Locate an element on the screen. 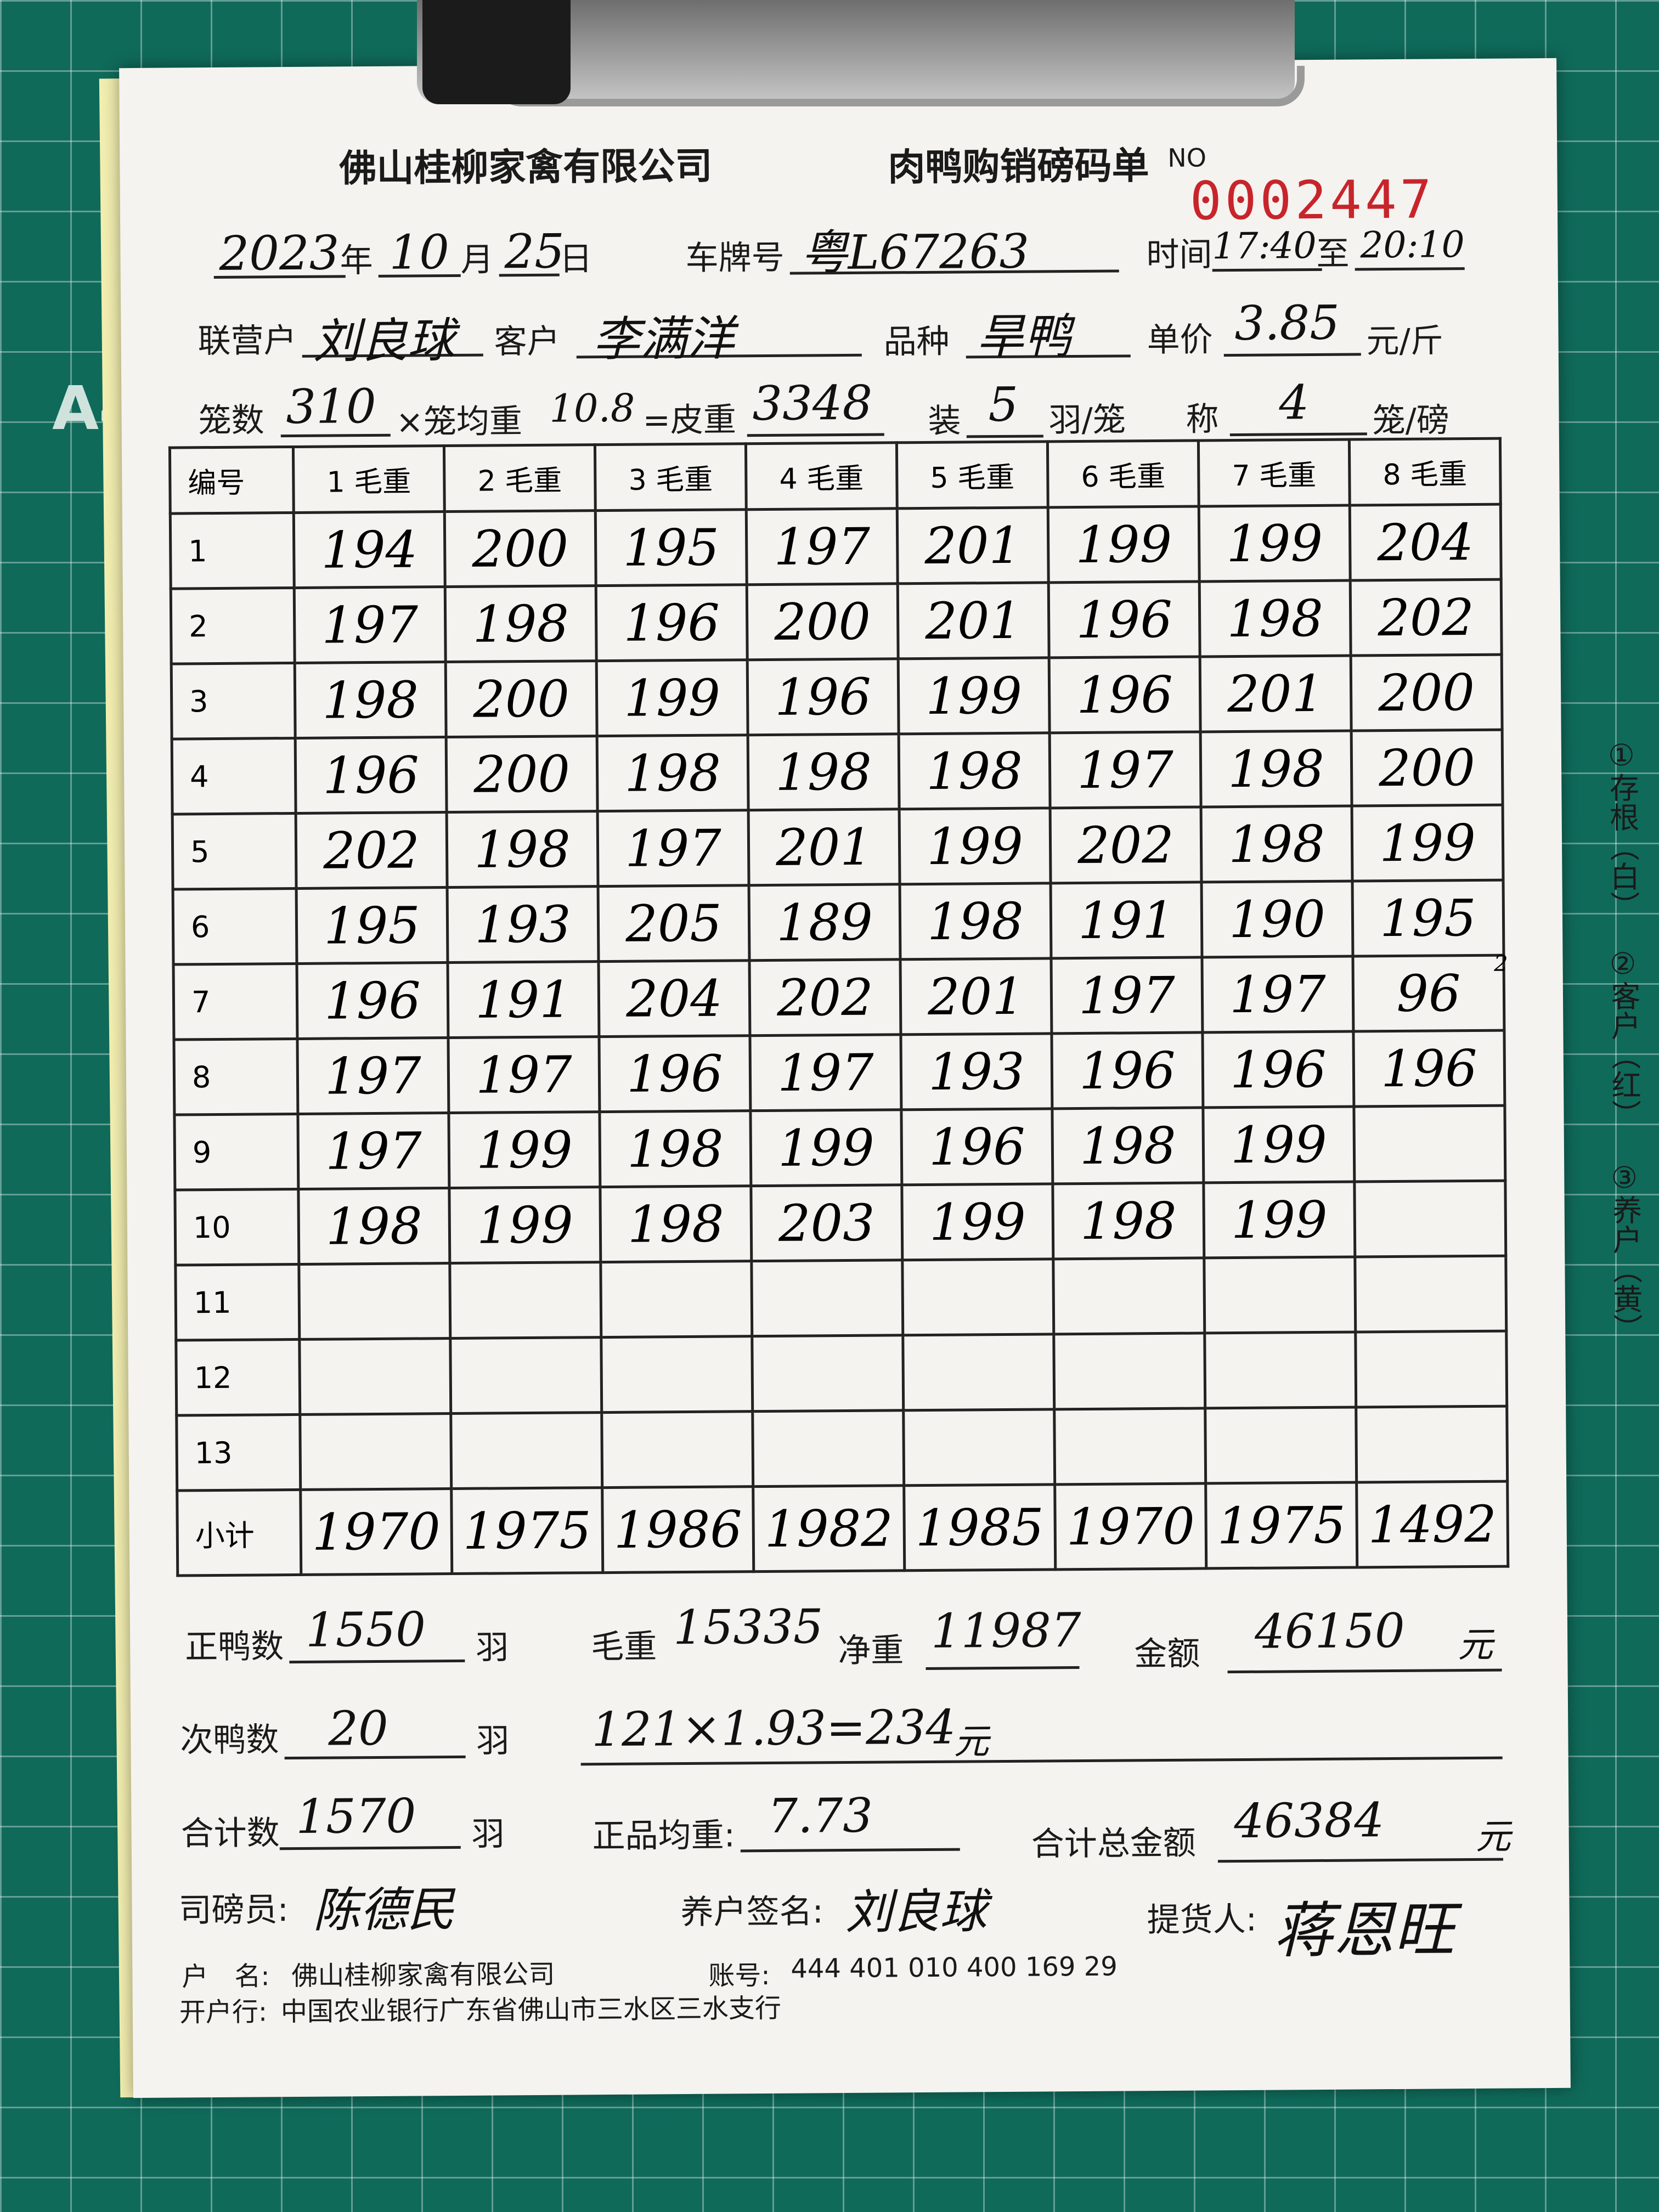  table-row: 8 197 197 196 197 193 196 196 196 is located at coordinates (839, 1072).